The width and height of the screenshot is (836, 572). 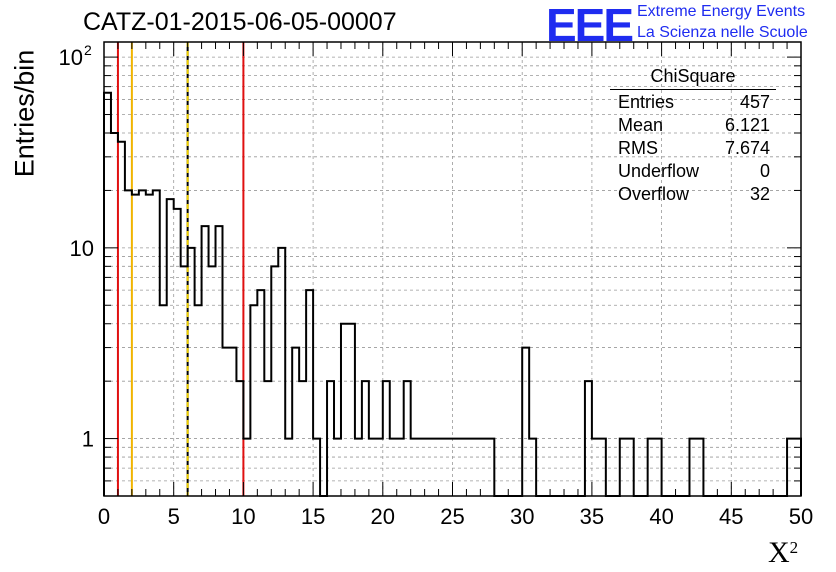 I want to click on stats-row-entries: Entries 457, so click(x=693, y=102).